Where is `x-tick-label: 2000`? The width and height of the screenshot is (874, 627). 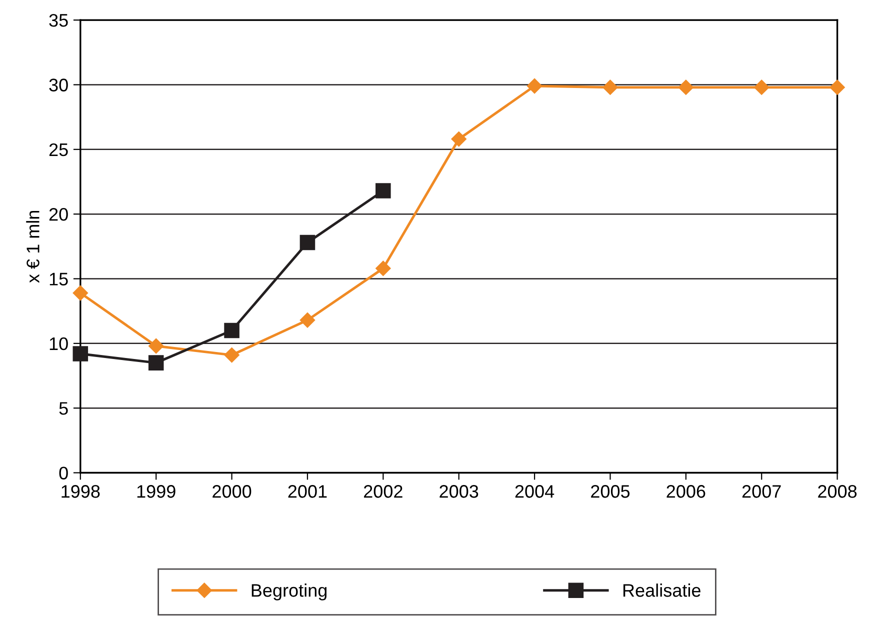 x-tick-label: 2000 is located at coordinates (232, 491).